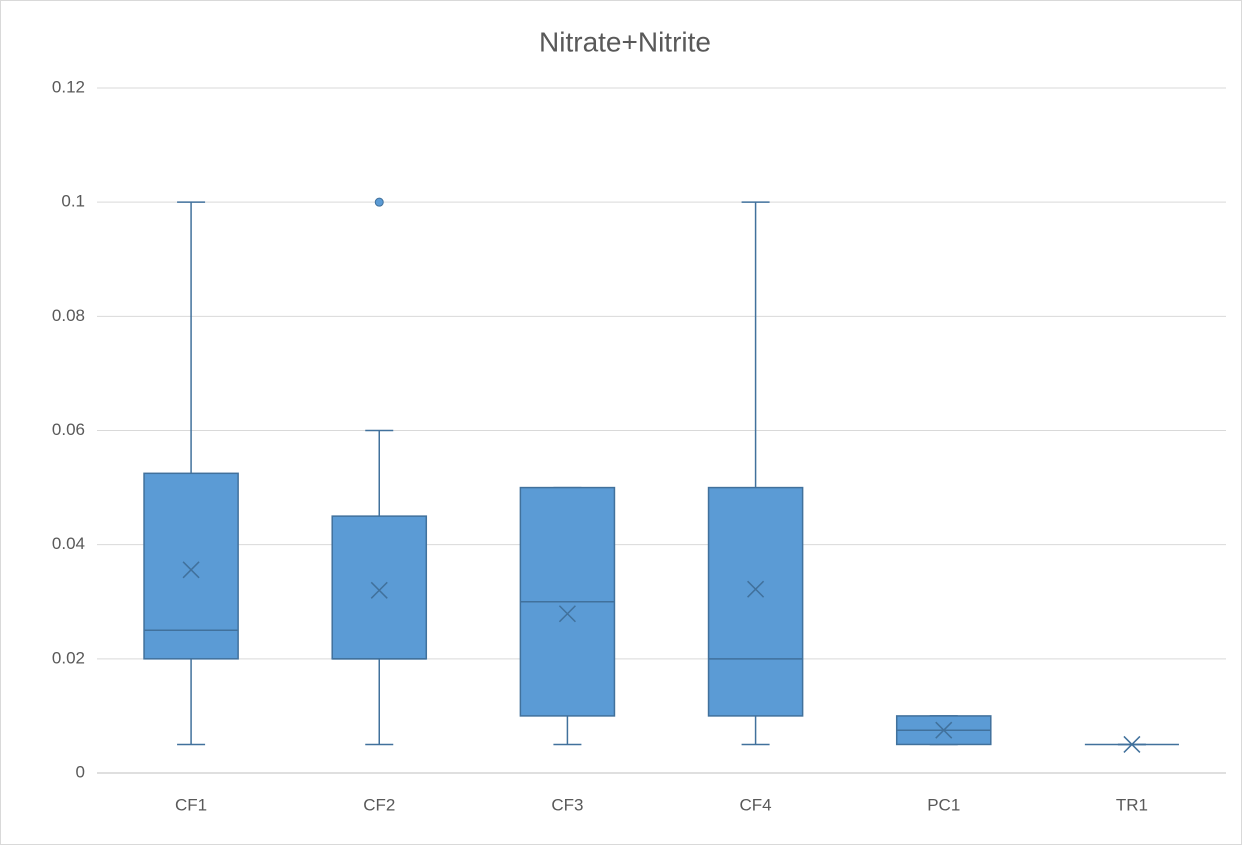 The width and height of the screenshot is (1243, 846). What do you see at coordinates (567, 804) in the screenshot?
I see `x-tick-label: CF3` at bounding box center [567, 804].